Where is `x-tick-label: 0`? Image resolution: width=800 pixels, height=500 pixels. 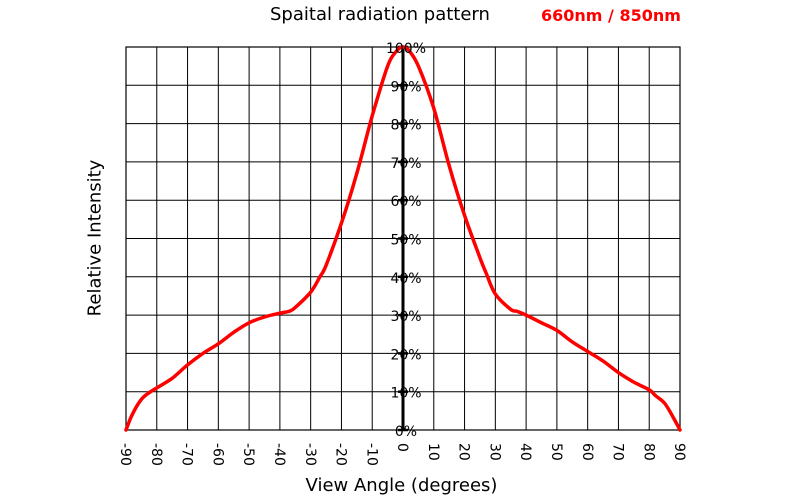 x-tick-label: 0 is located at coordinates (402, 447).